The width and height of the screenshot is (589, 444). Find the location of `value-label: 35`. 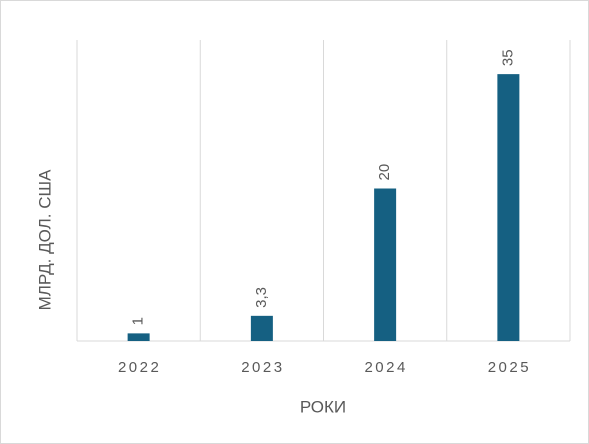

value-label: 35 is located at coordinates (507, 57).